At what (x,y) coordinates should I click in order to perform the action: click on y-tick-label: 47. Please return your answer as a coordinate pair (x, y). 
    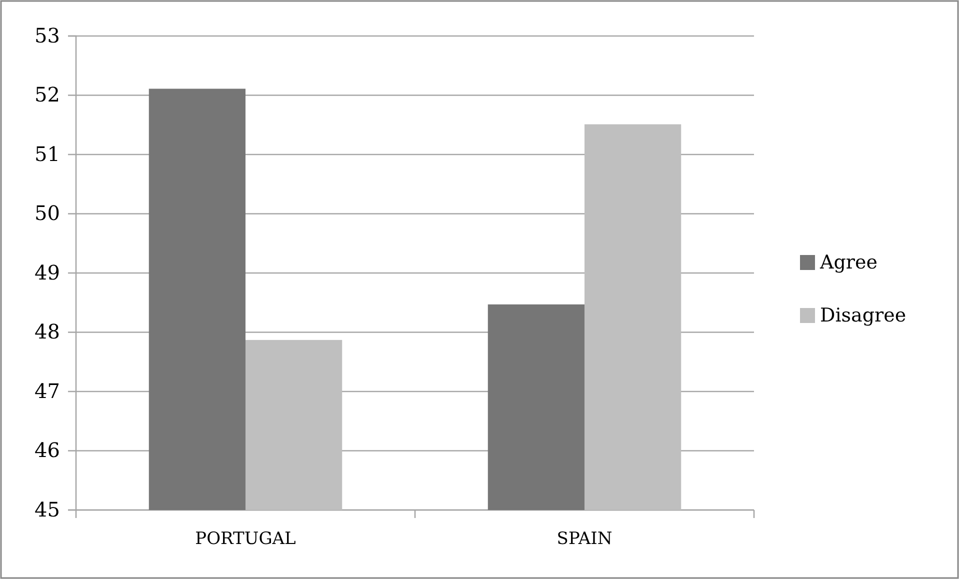
    Looking at the image, I should click on (47, 390).